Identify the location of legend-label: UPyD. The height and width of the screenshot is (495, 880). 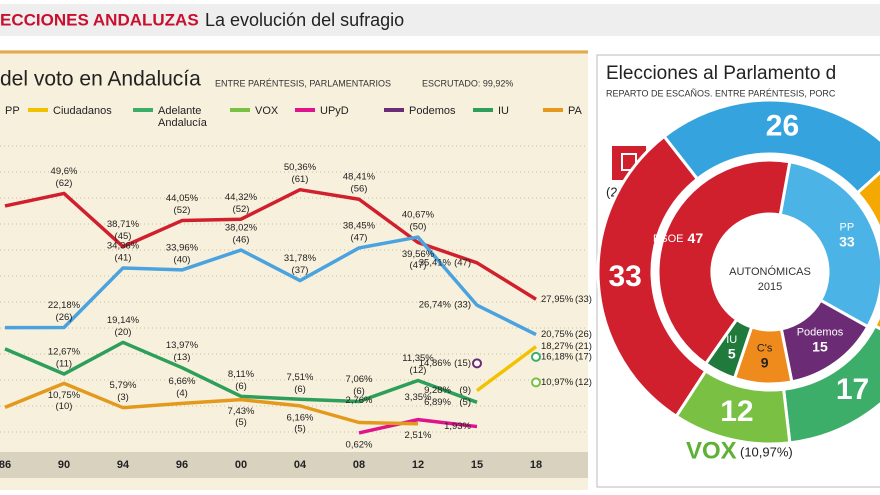
(334, 111).